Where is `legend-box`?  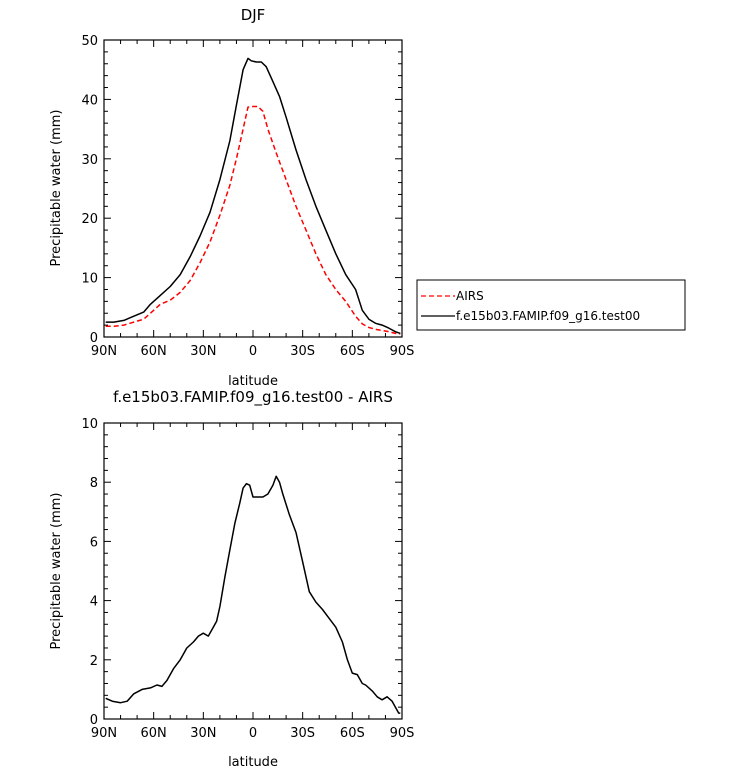
legend-box is located at coordinates (551, 305).